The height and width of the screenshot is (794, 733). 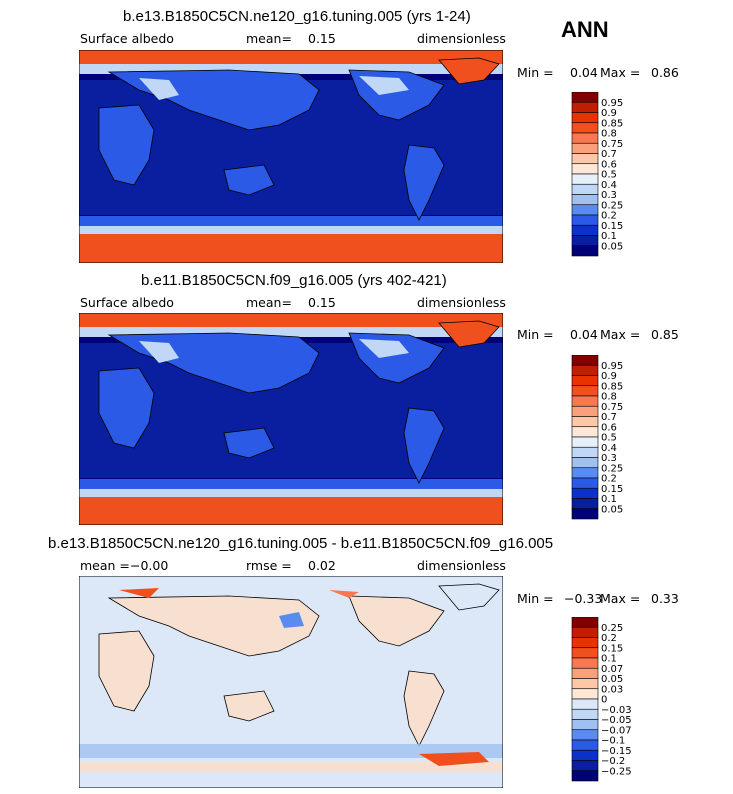 What do you see at coordinates (269, 565) in the screenshot?
I see `panel3-rmse-label: rmse =` at bounding box center [269, 565].